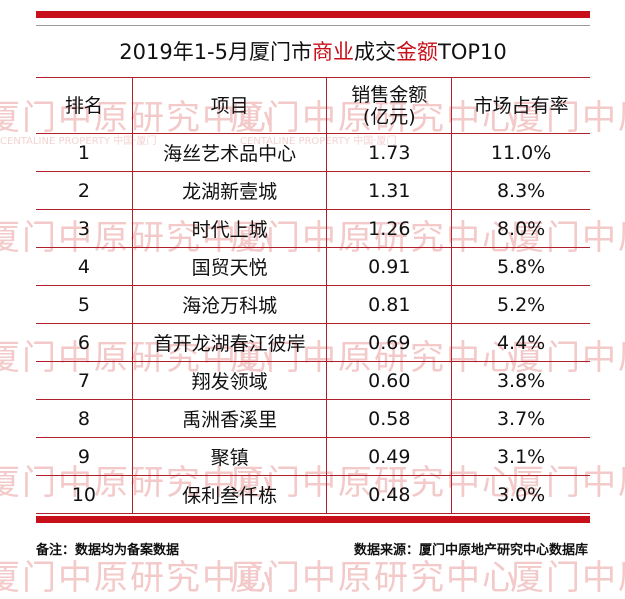 This screenshot has width=625, height=599. I want to click on table-row: 4 国贸天悦 0.91 5.8%, so click(313, 266).